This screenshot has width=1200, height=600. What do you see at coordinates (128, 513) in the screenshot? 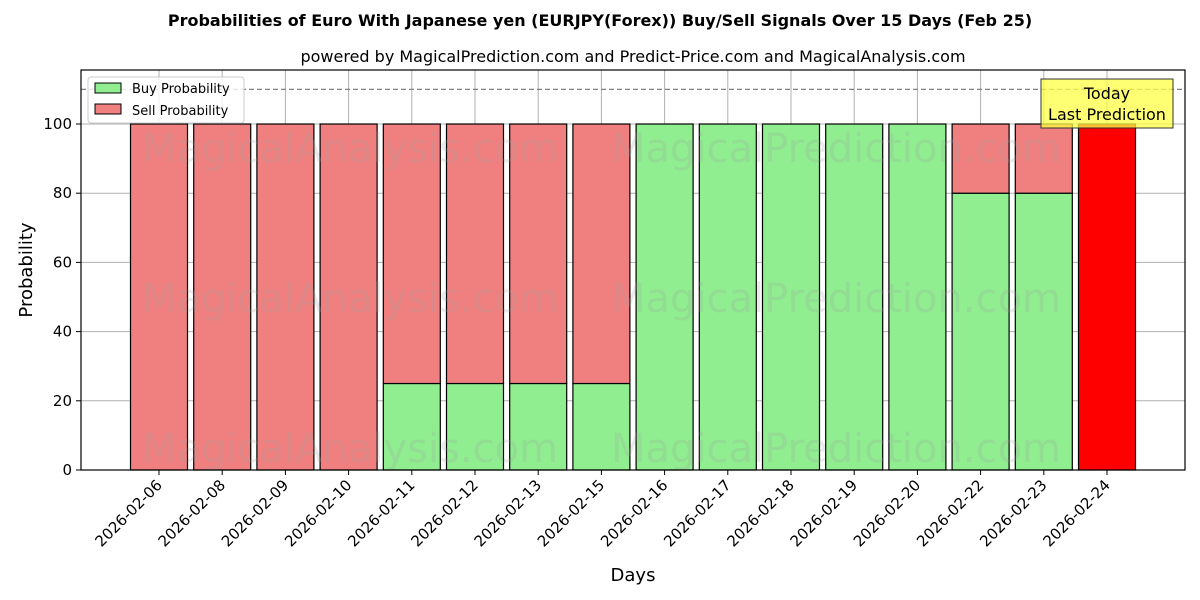
I see `x-tick-label: 2026-02-06` at bounding box center [128, 513].